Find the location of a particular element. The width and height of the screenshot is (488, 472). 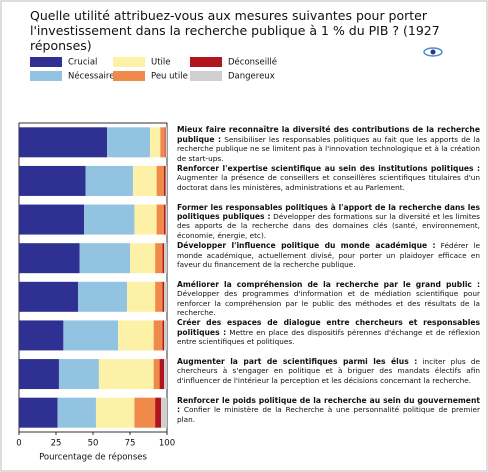

legend-label: Peu utile is located at coordinates (169, 77).